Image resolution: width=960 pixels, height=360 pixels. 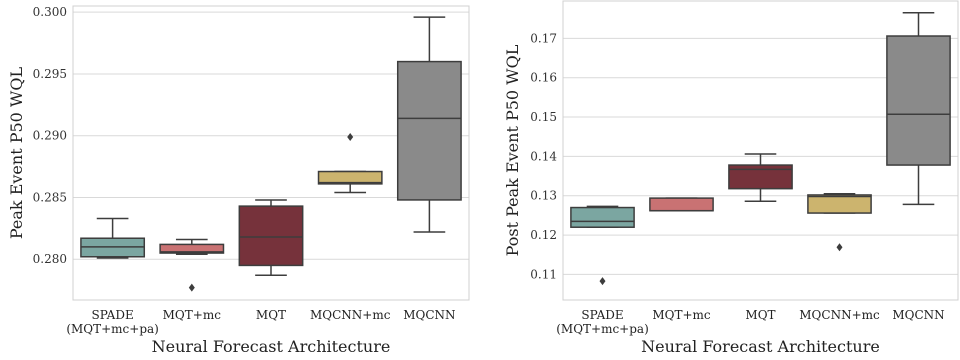 What do you see at coordinates (543, 78) in the screenshot?
I see `y-tick-label: 0.16` at bounding box center [543, 78].